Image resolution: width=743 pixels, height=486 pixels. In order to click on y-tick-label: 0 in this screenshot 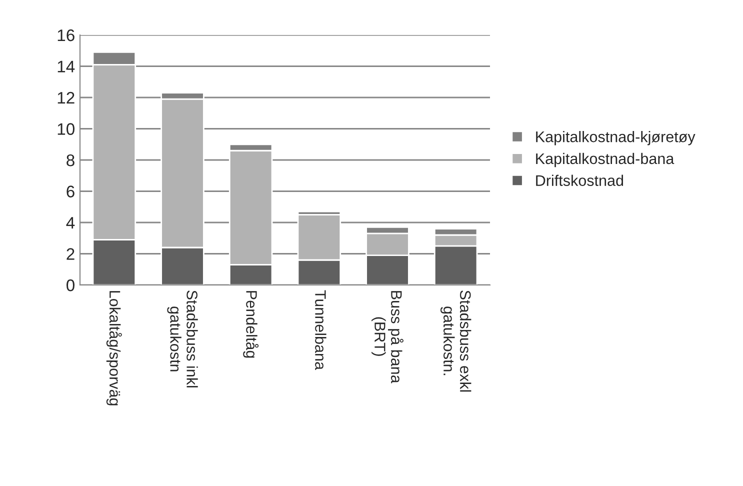, I will do `click(70, 285)`.